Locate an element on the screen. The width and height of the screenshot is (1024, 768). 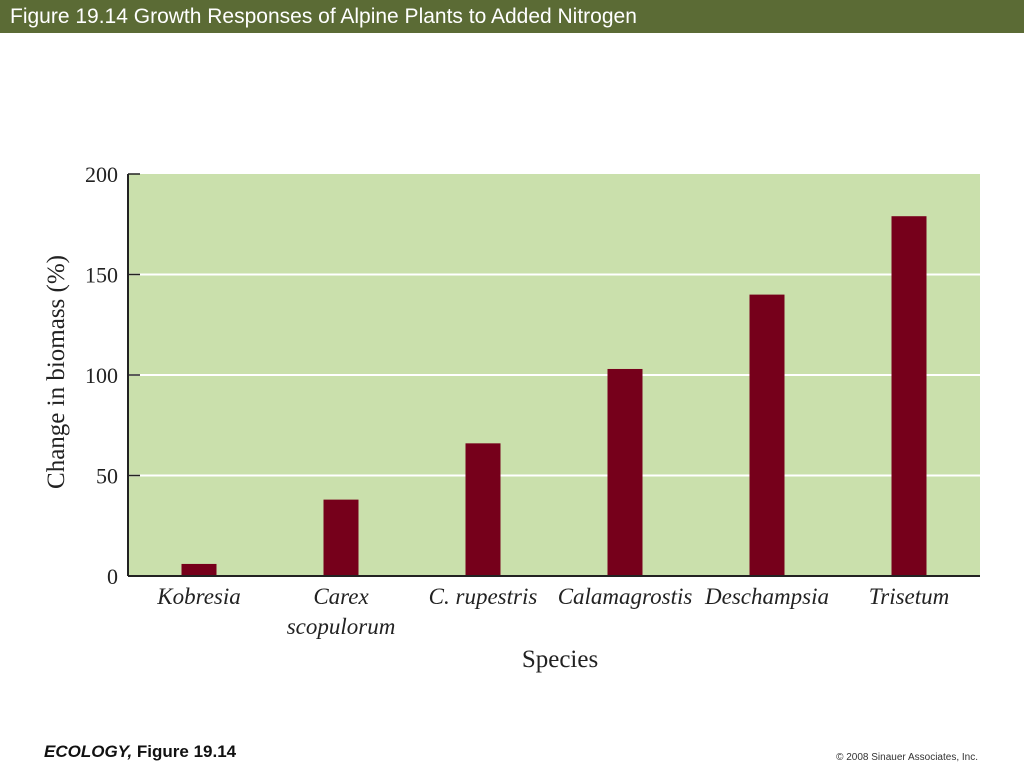
y-tick-labels: 0 50 100 150 200 is located at coordinates (112, 375).